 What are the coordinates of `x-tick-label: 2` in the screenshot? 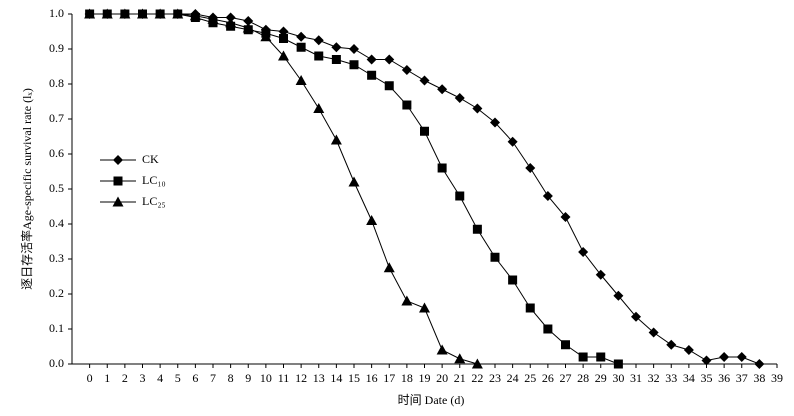 It's located at (125, 378).